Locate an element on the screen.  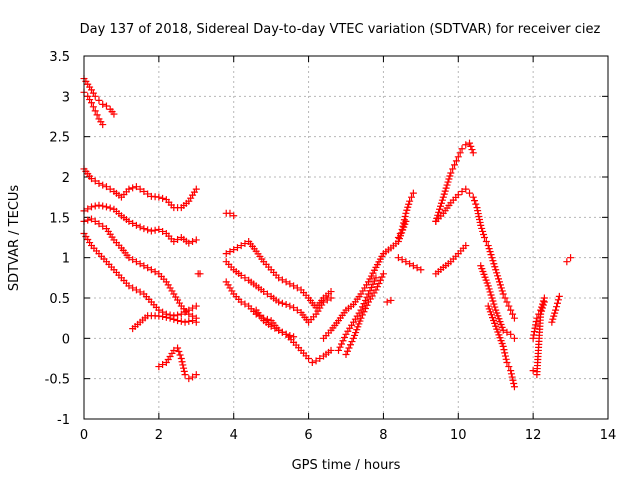
x-tick-label: 2 is located at coordinates (159, 435).